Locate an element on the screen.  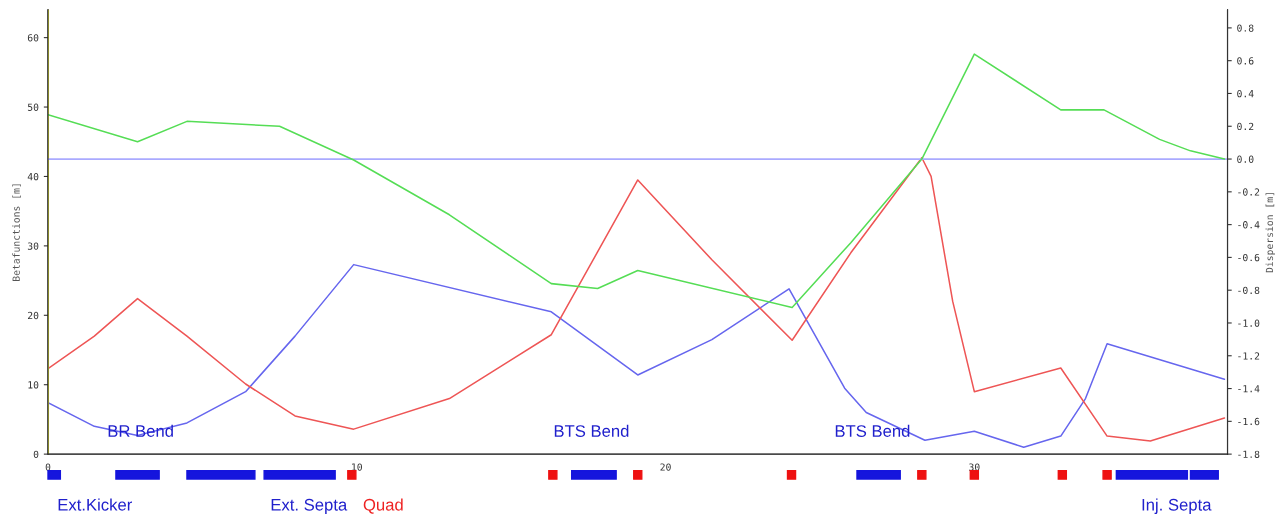
y2-axis-title: Dispersion [m] is located at coordinates (1270, 233).